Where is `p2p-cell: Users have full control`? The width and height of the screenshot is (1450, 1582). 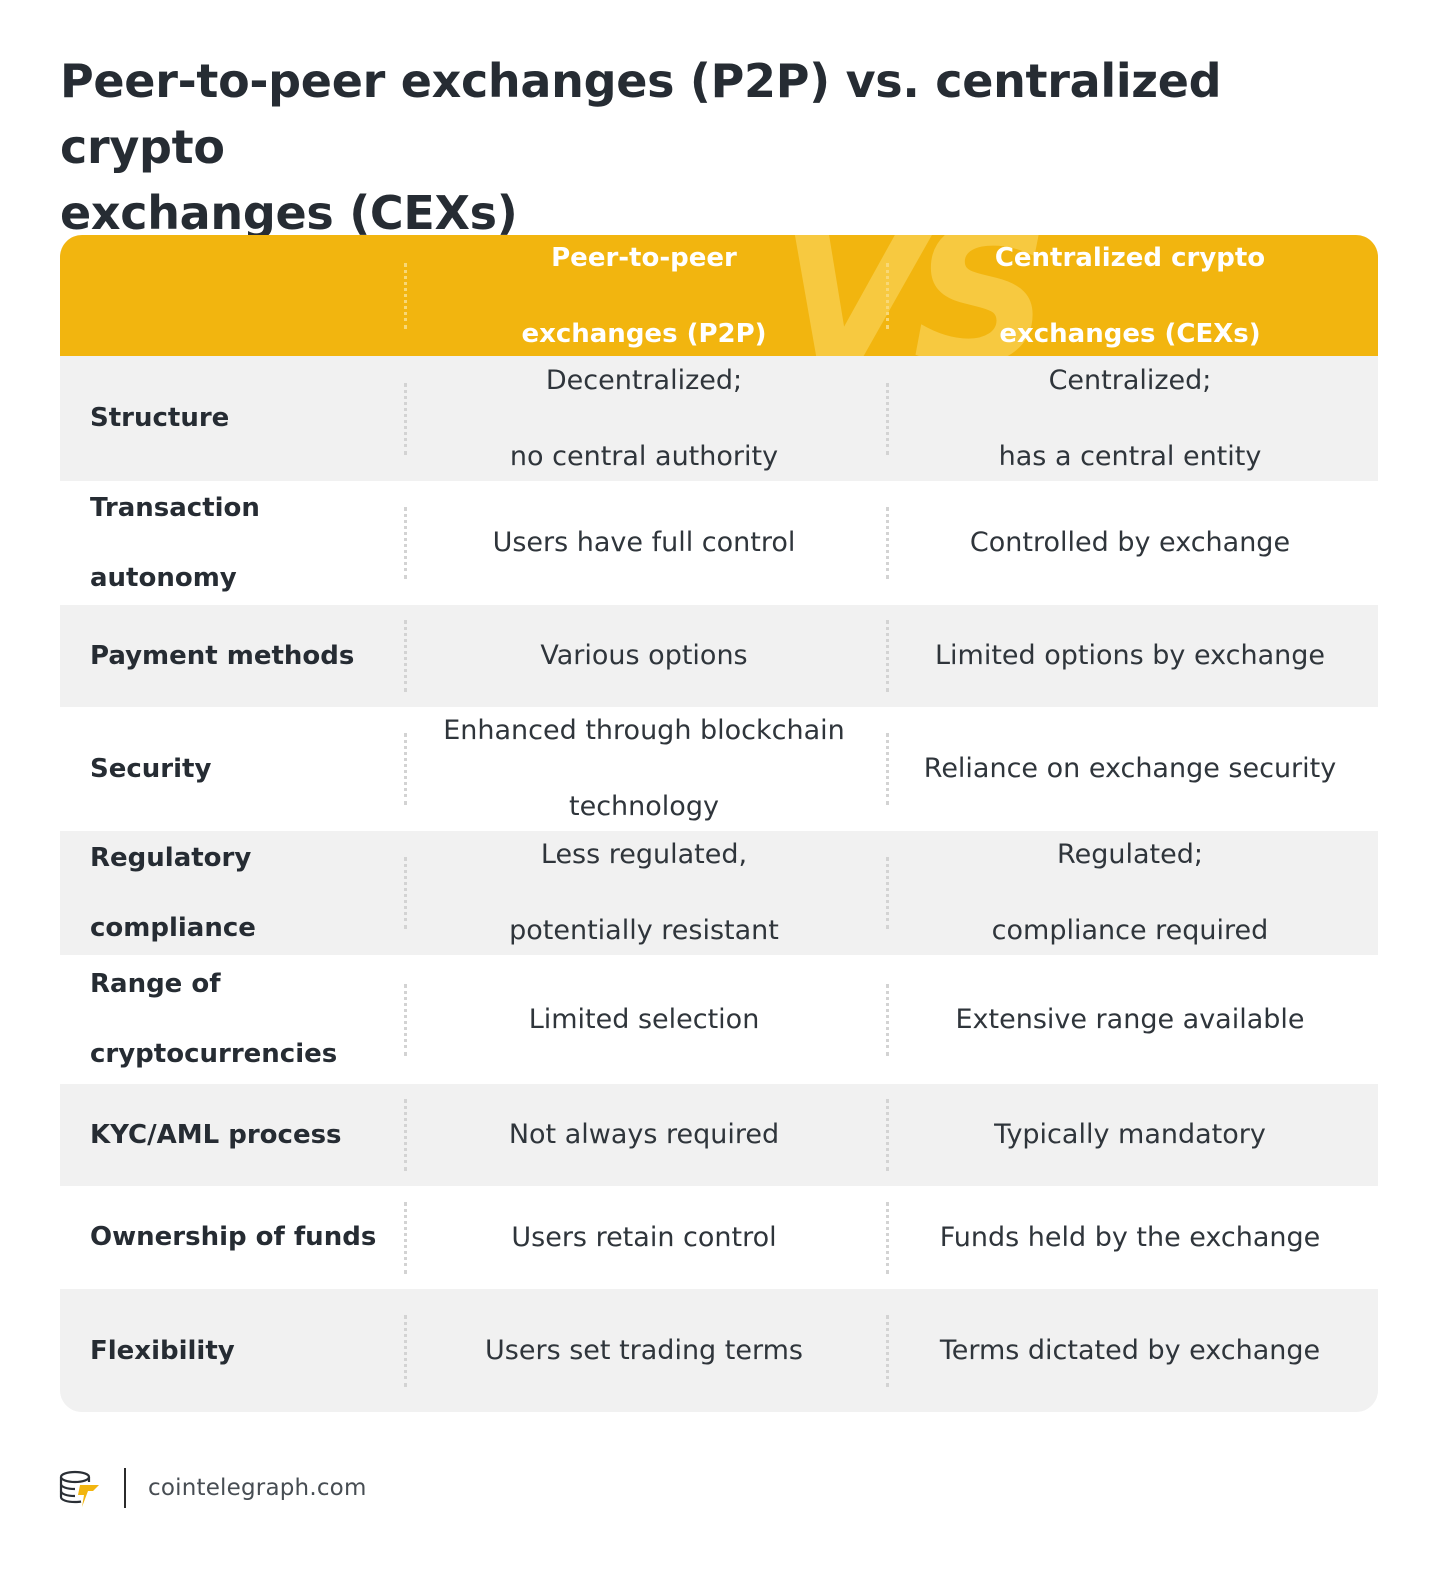
p2p-cell: Users have full control is located at coordinates (644, 543).